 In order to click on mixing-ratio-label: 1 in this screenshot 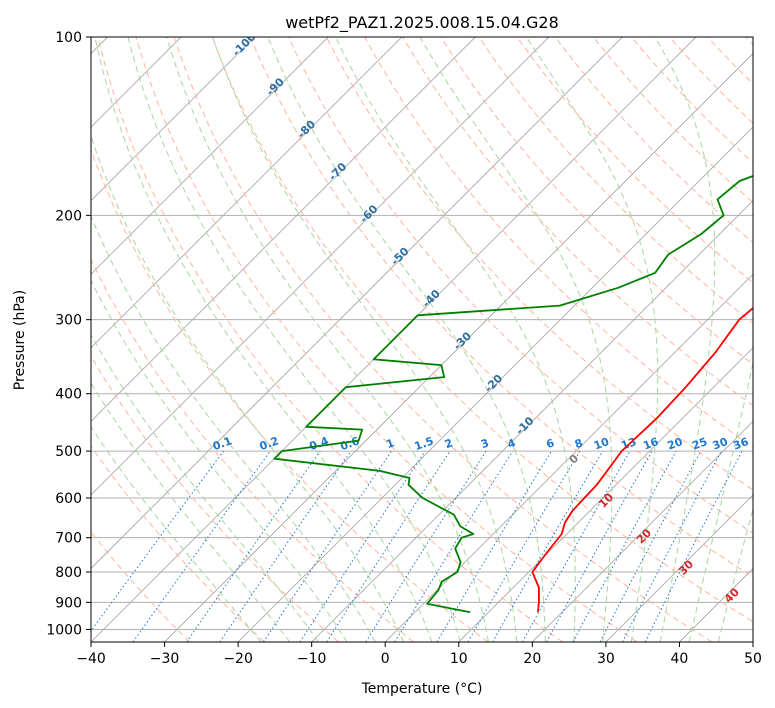, I will do `click(391, 443)`.